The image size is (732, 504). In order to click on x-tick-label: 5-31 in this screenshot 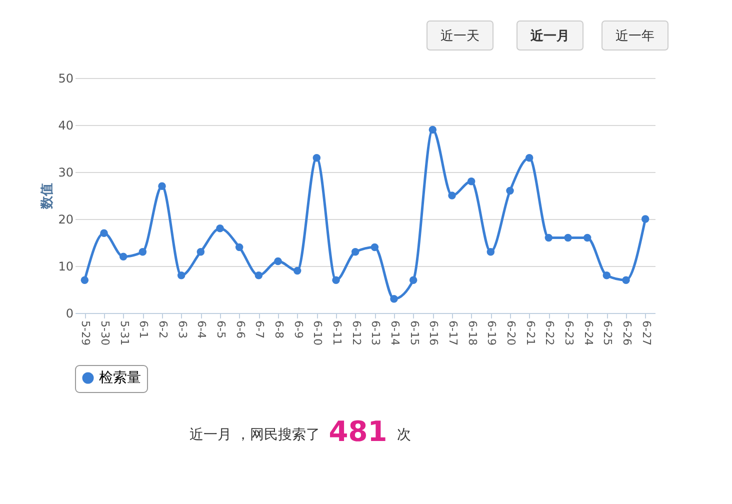, I will do `click(124, 333)`.